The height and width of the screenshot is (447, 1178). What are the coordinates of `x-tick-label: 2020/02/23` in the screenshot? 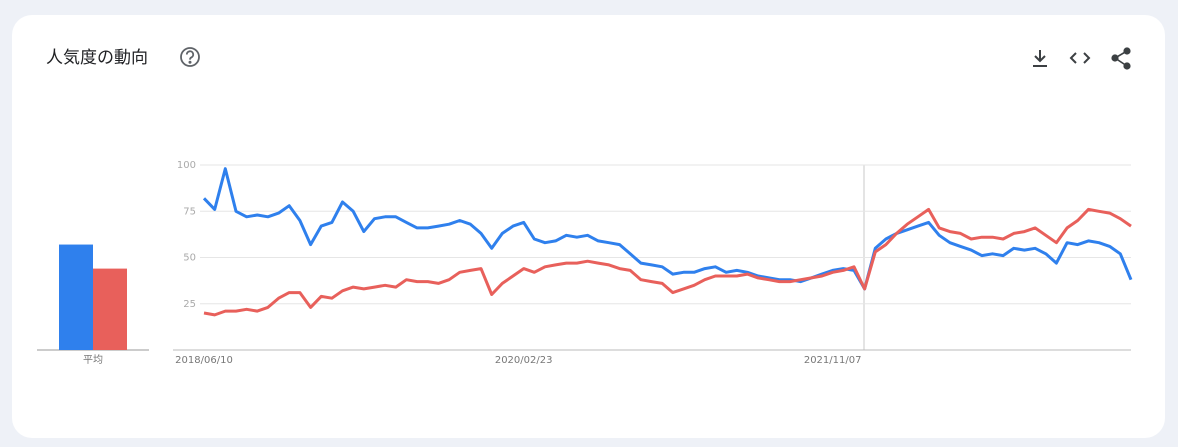 It's located at (524, 360).